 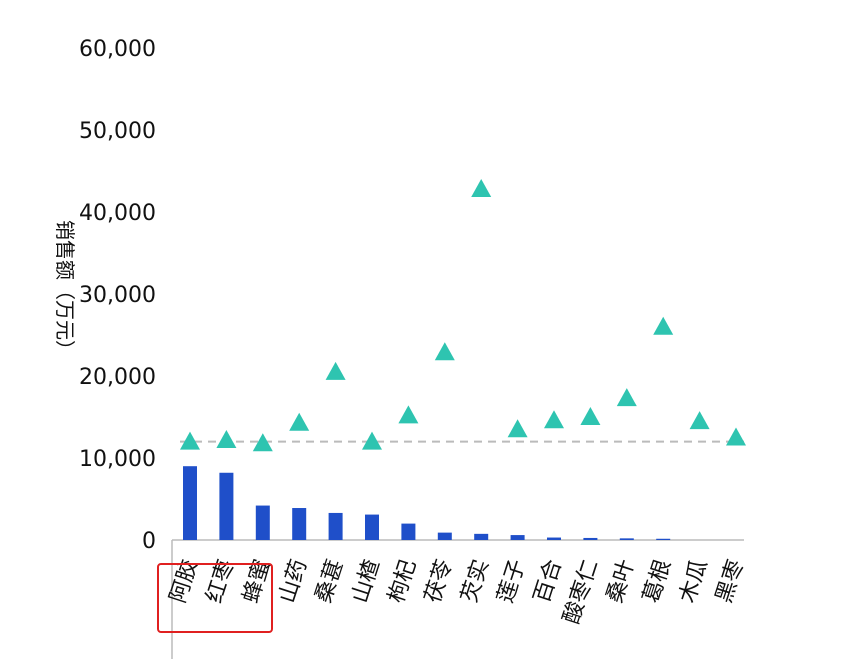 I want to click on x-tick-label: 黑枣, so click(x=730, y=582).